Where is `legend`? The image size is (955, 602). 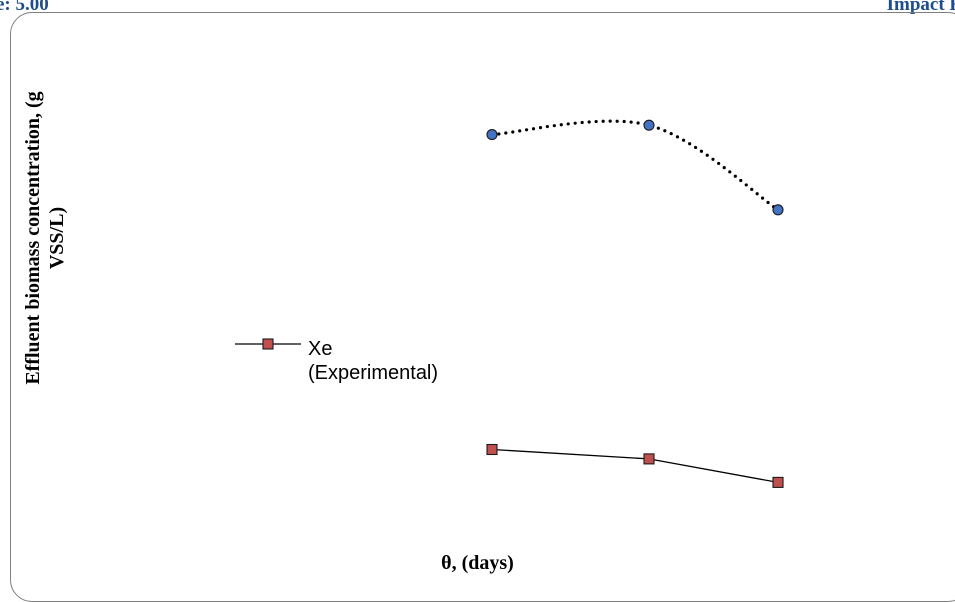
legend is located at coordinates (268, 344).